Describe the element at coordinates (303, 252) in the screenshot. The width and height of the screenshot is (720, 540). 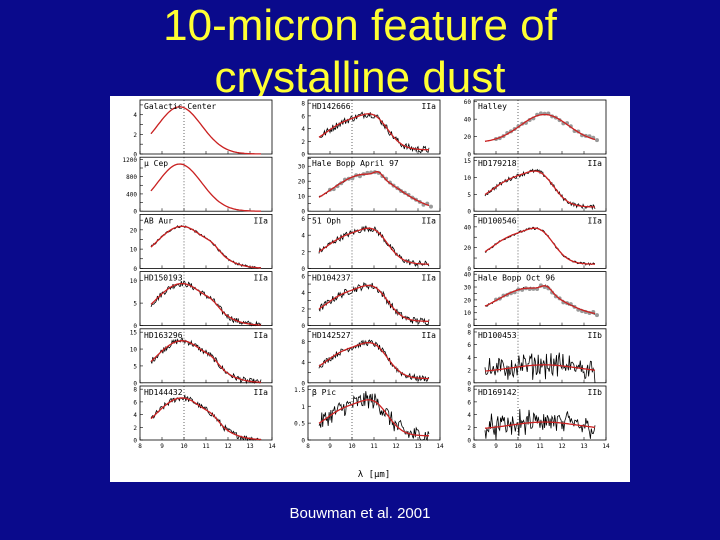
I see `panel-2-3-ytick-label: 2` at that location.